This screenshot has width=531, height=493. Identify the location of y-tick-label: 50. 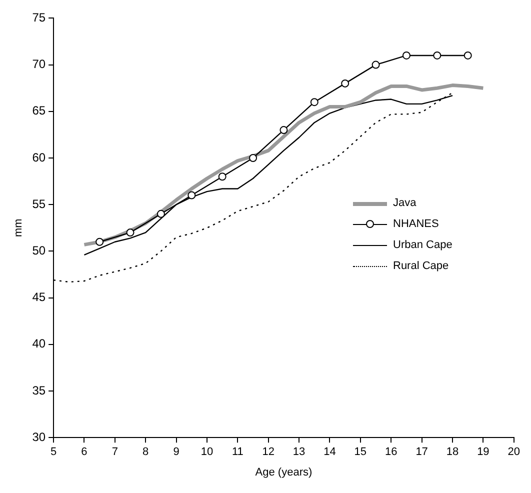
(39, 251).